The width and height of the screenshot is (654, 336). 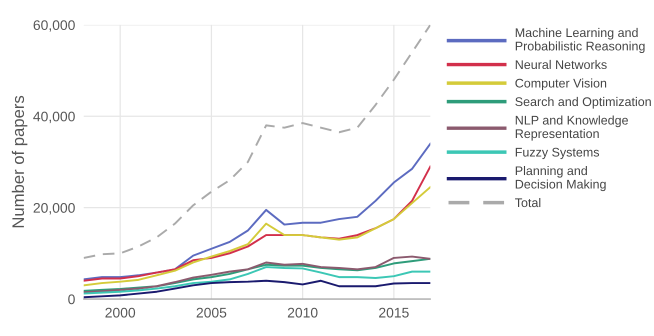 What do you see at coordinates (580, 41) in the screenshot?
I see `legend-label: Machine Learning and Probabilistic Reasoning` at bounding box center [580, 41].